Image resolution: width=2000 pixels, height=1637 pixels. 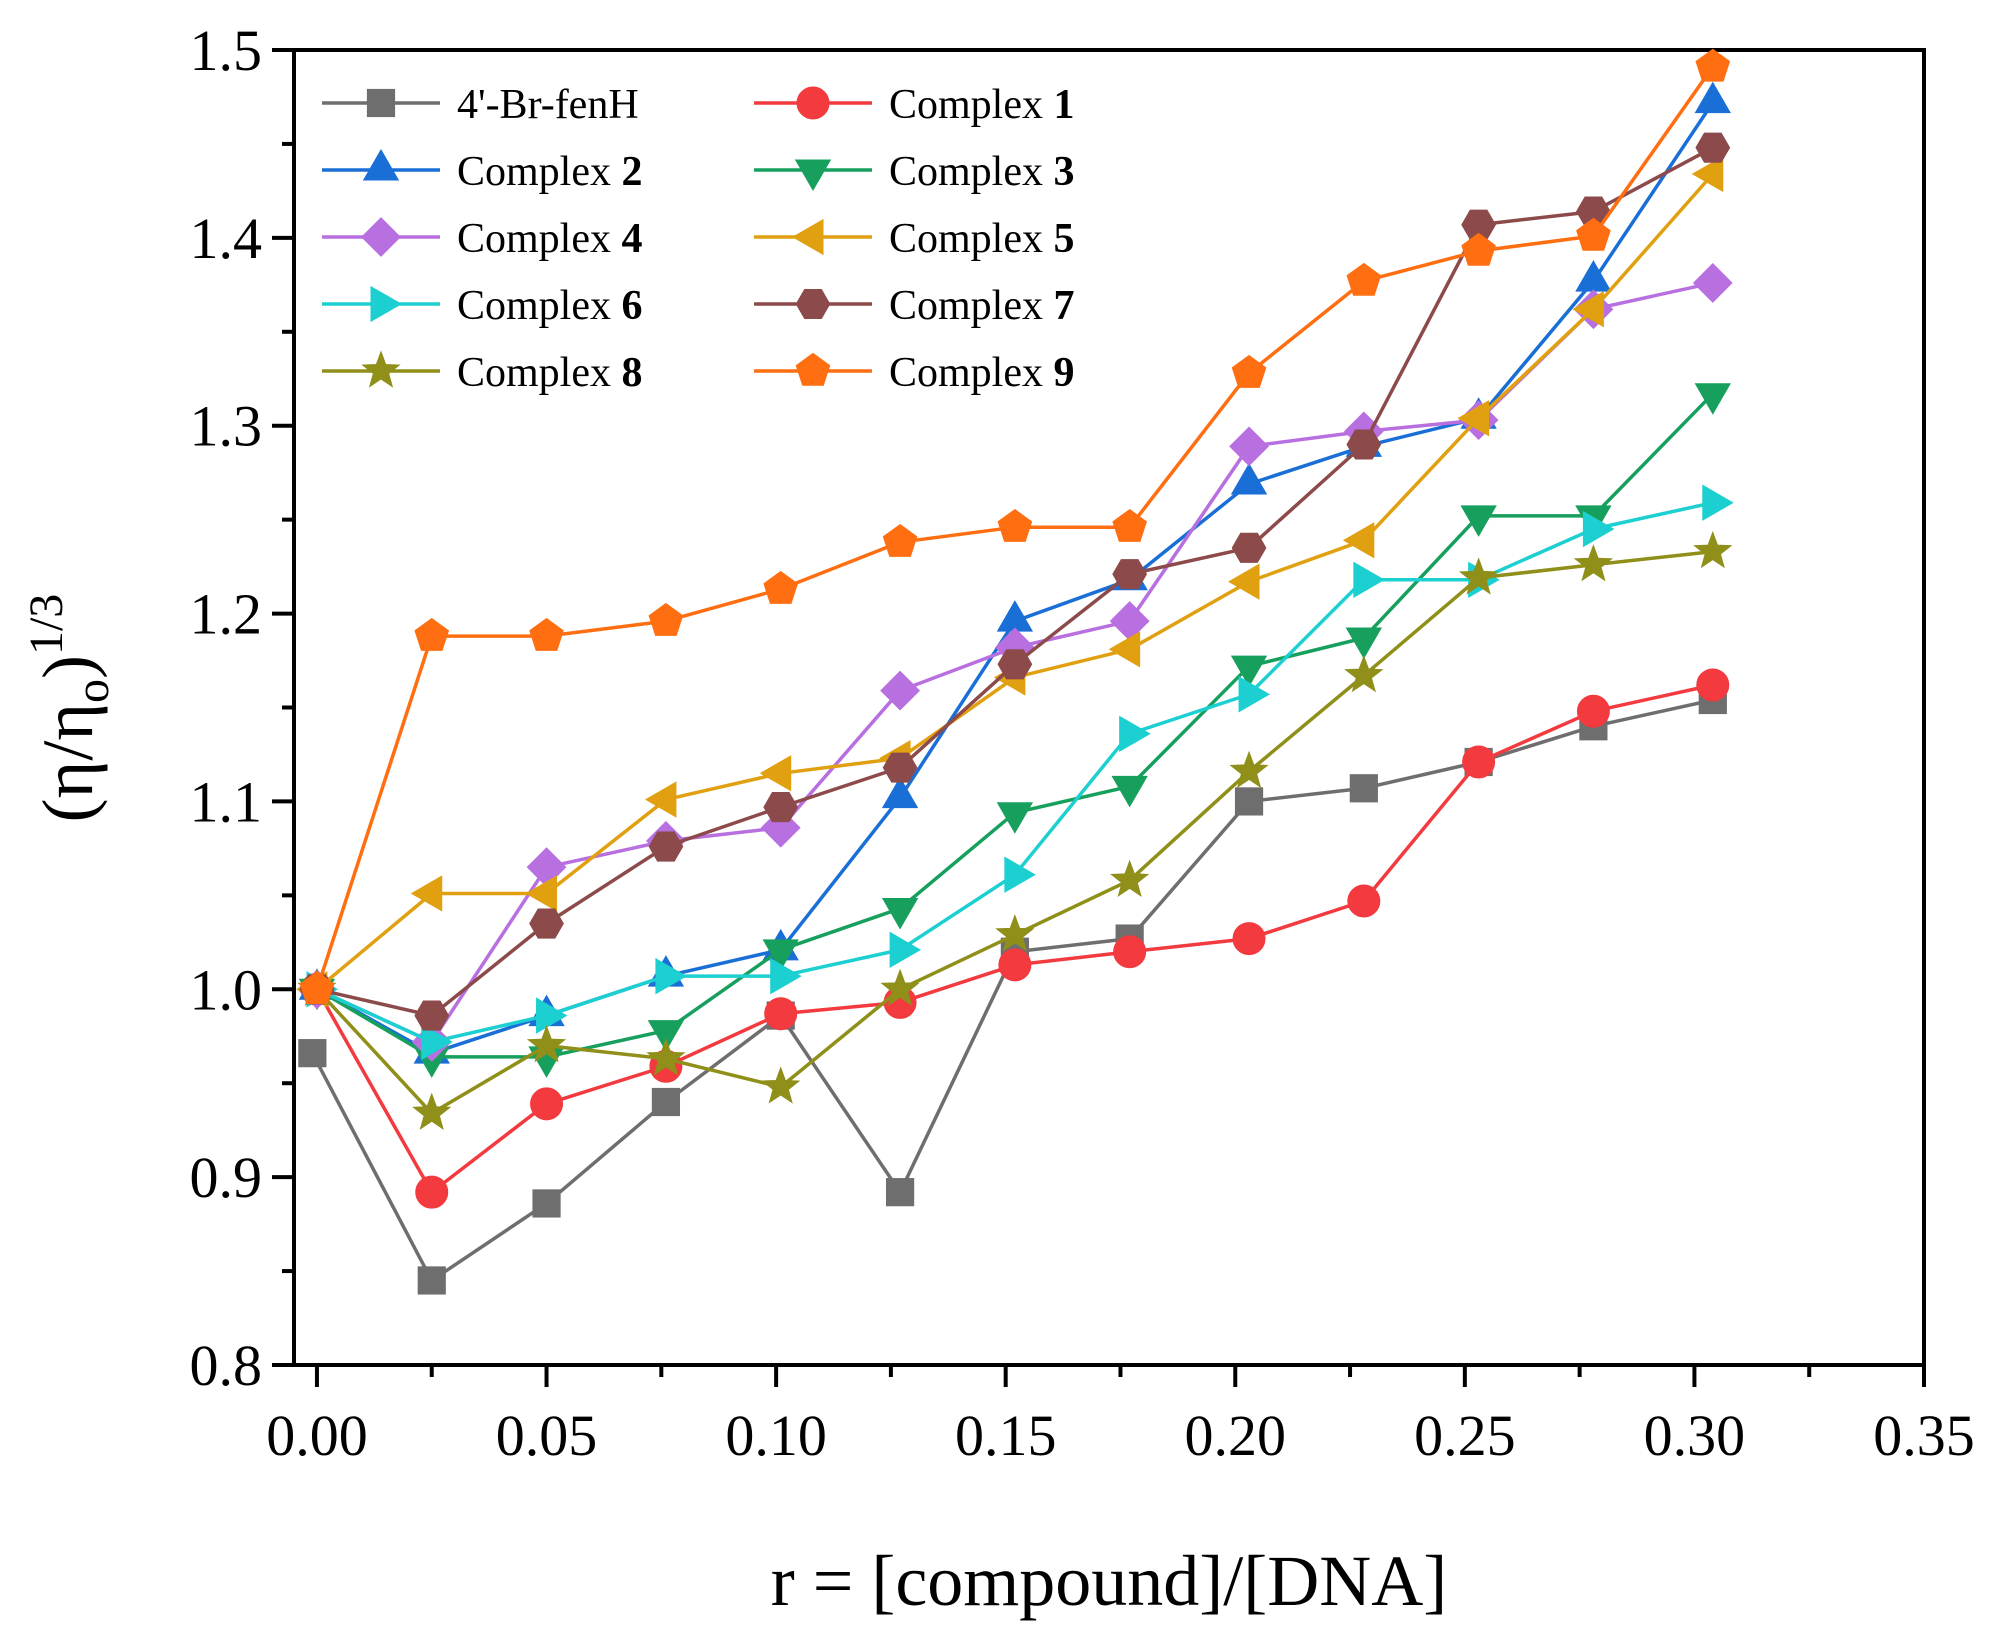 What do you see at coordinates (1006, 1435) in the screenshot?
I see `x-tick-label: 0.15` at bounding box center [1006, 1435].